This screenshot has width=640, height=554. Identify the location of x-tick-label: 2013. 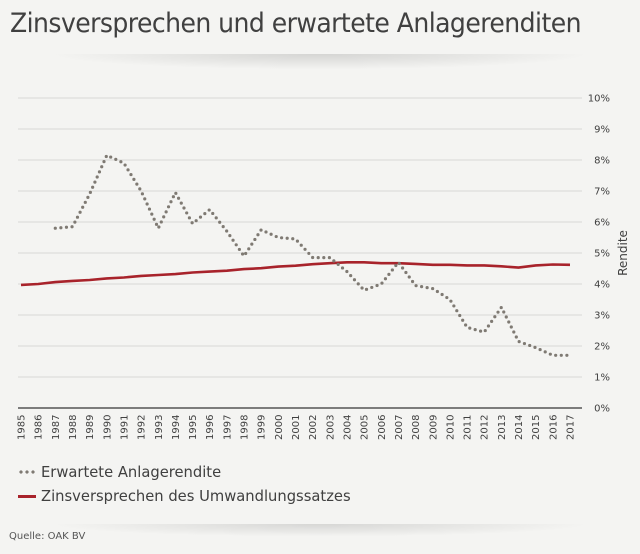
(502, 427).